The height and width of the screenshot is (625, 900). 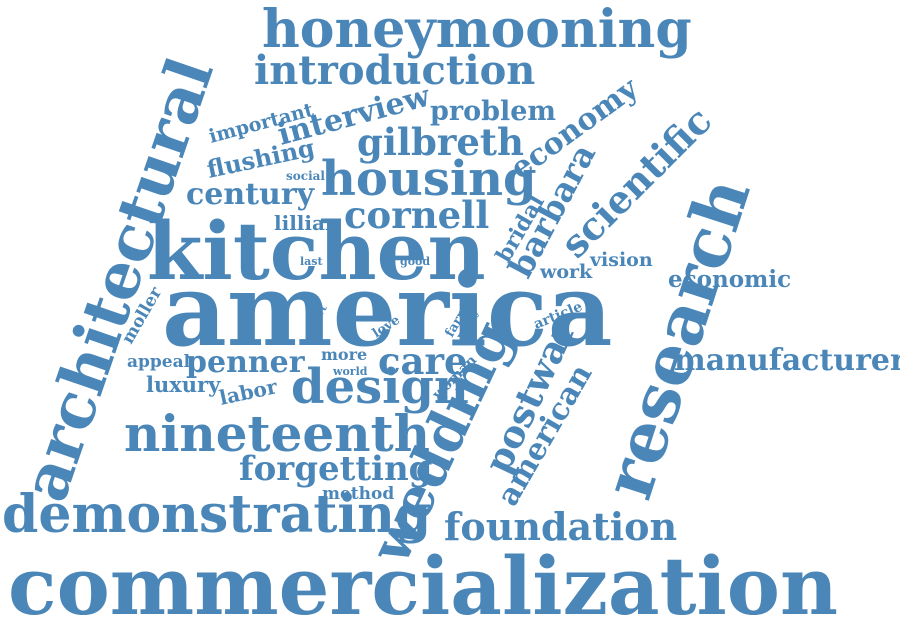 What do you see at coordinates (787, 360) in the screenshot?
I see `word-manufacturer: manufacturer` at bounding box center [787, 360].